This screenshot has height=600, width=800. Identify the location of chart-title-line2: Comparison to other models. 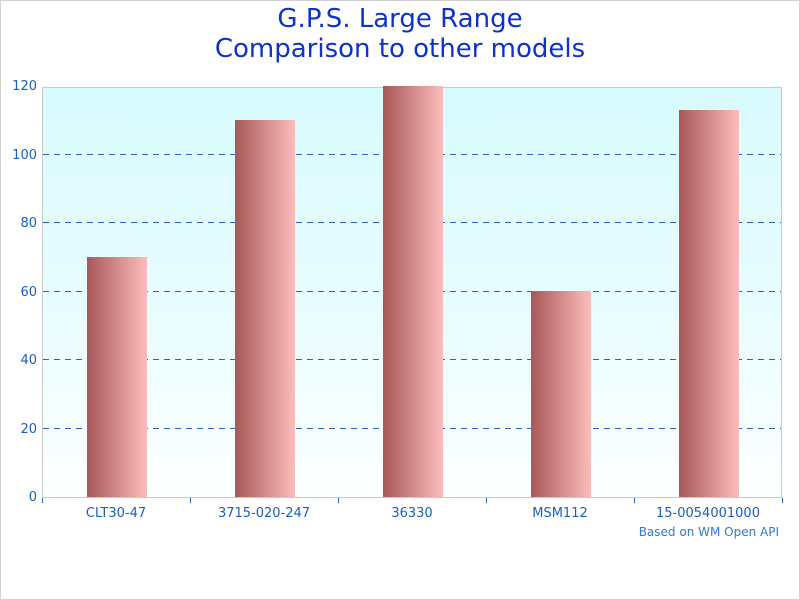
(400, 49).